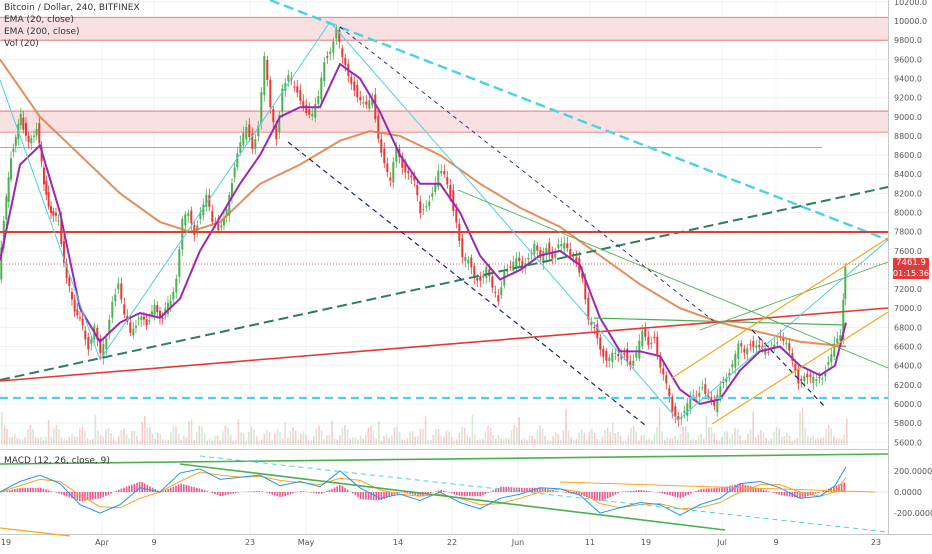 This screenshot has height=554, width=932. I want to click on macd-title: MACD (12, 26, close, 9), so click(57, 461).